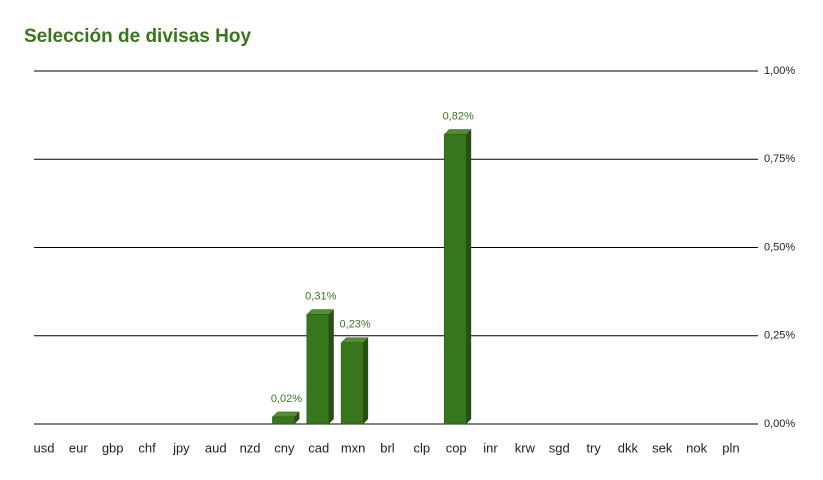  I want to click on x-tick-label: cop, so click(456, 447).